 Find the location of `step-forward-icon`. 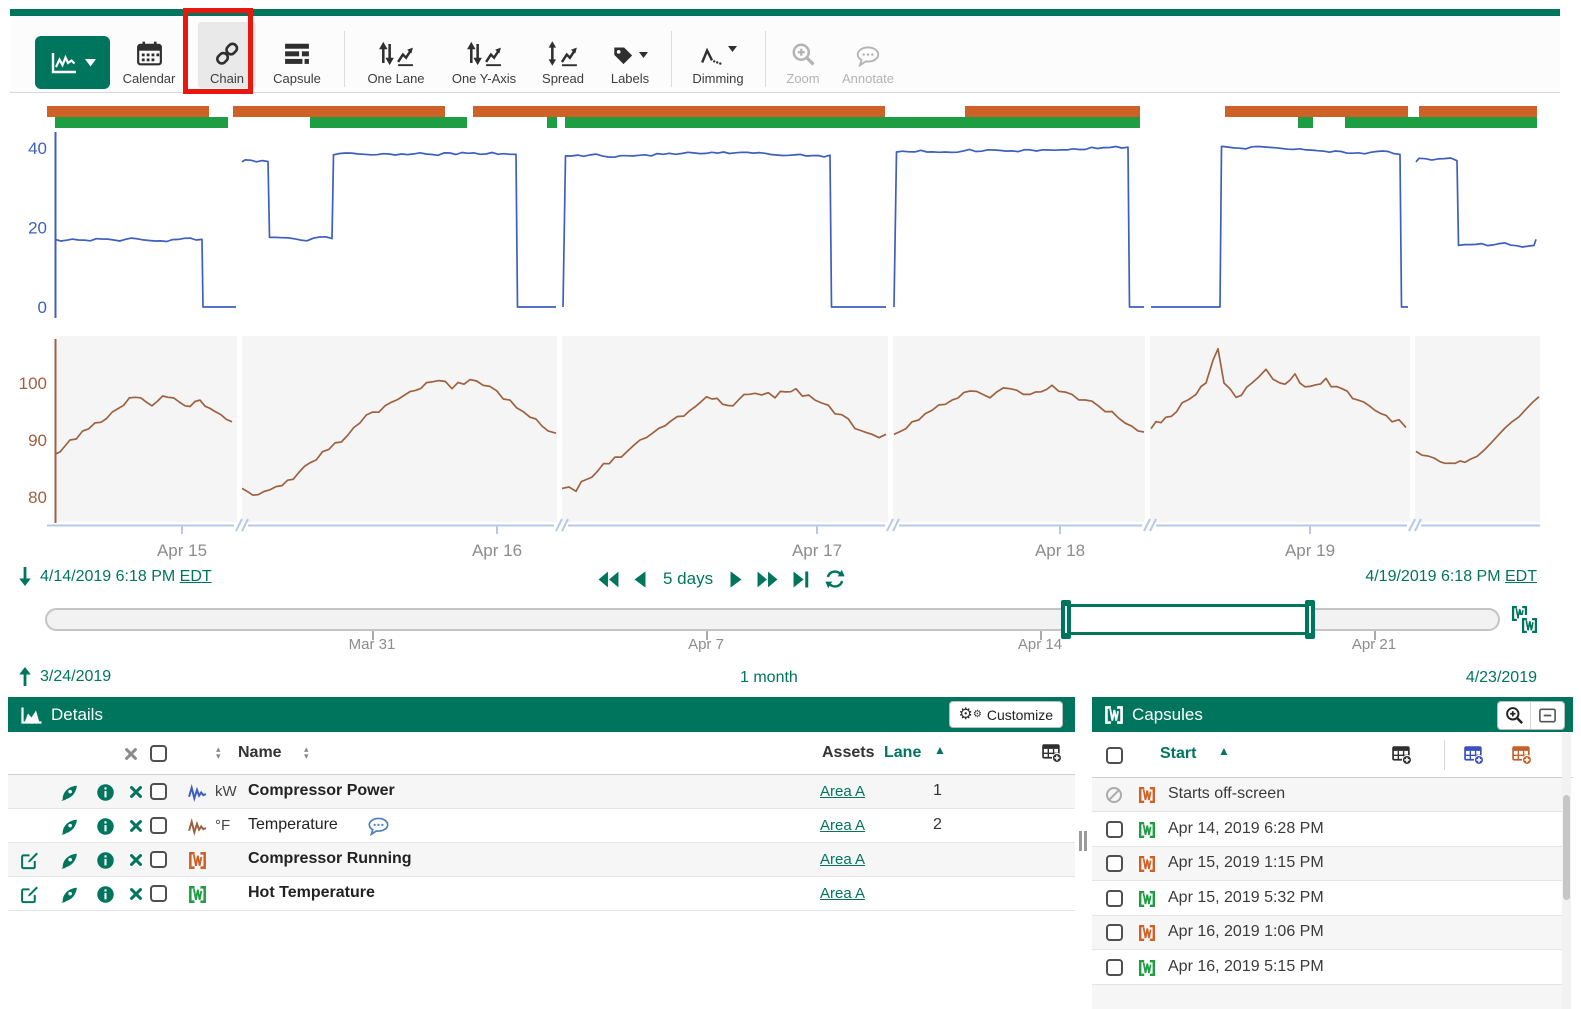

step-forward-icon is located at coordinates (736, 579).